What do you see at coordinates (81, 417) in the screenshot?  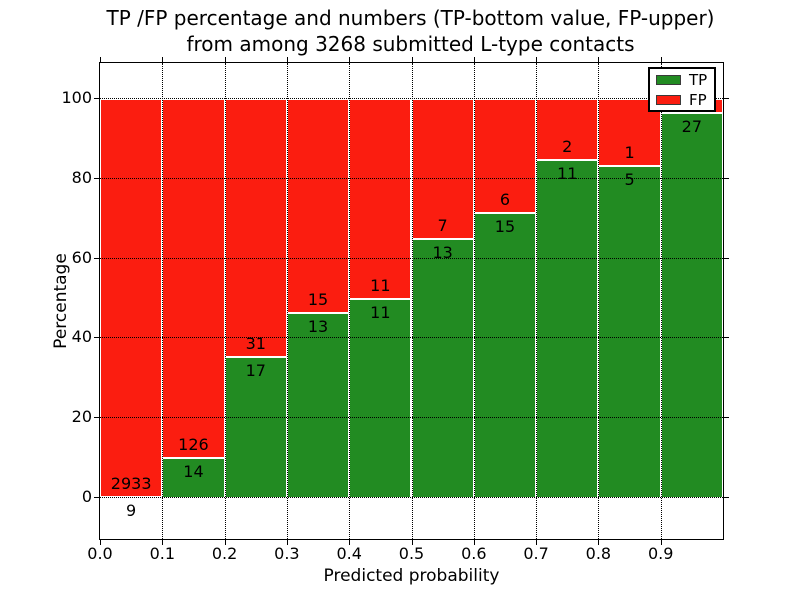 I see `y-tick-label: 20` at bounding box center [81, 417].